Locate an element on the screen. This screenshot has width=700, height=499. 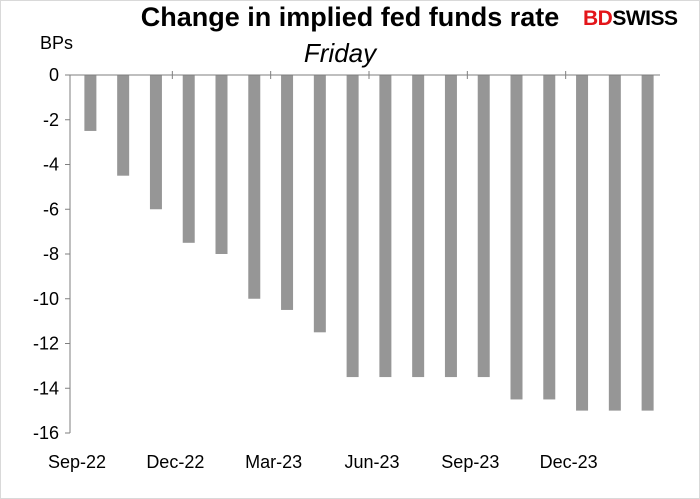
x-tick-label: Jun-23 is located at coordinates (371, 462).